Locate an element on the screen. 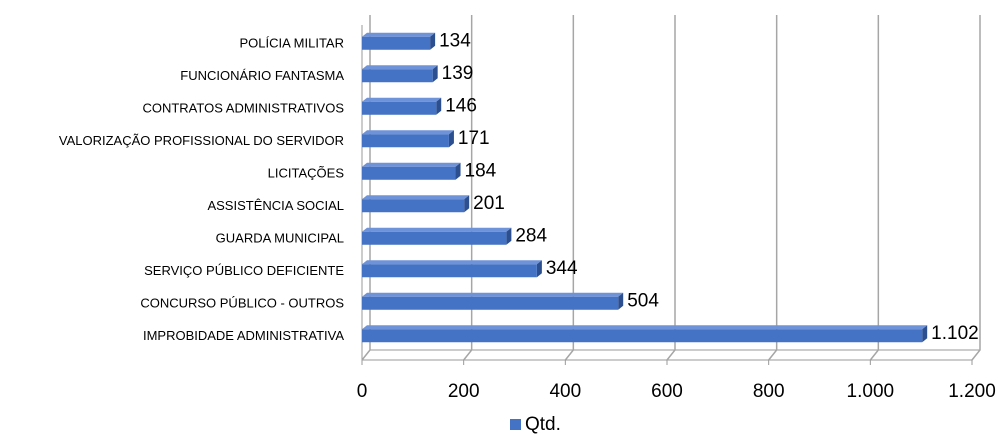 The image size is (1008, 444). value-label: 146 is located at coordinates (461, 105).